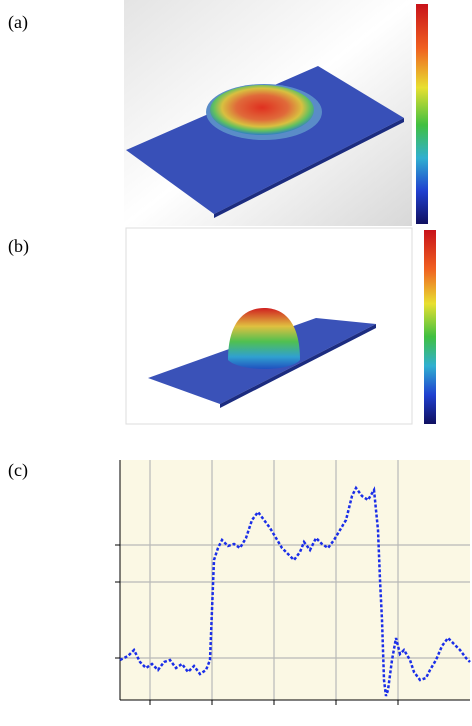 The height and width of the screenshot is (726, 472). I want to click on panel-label: (a), so click(18, 22).